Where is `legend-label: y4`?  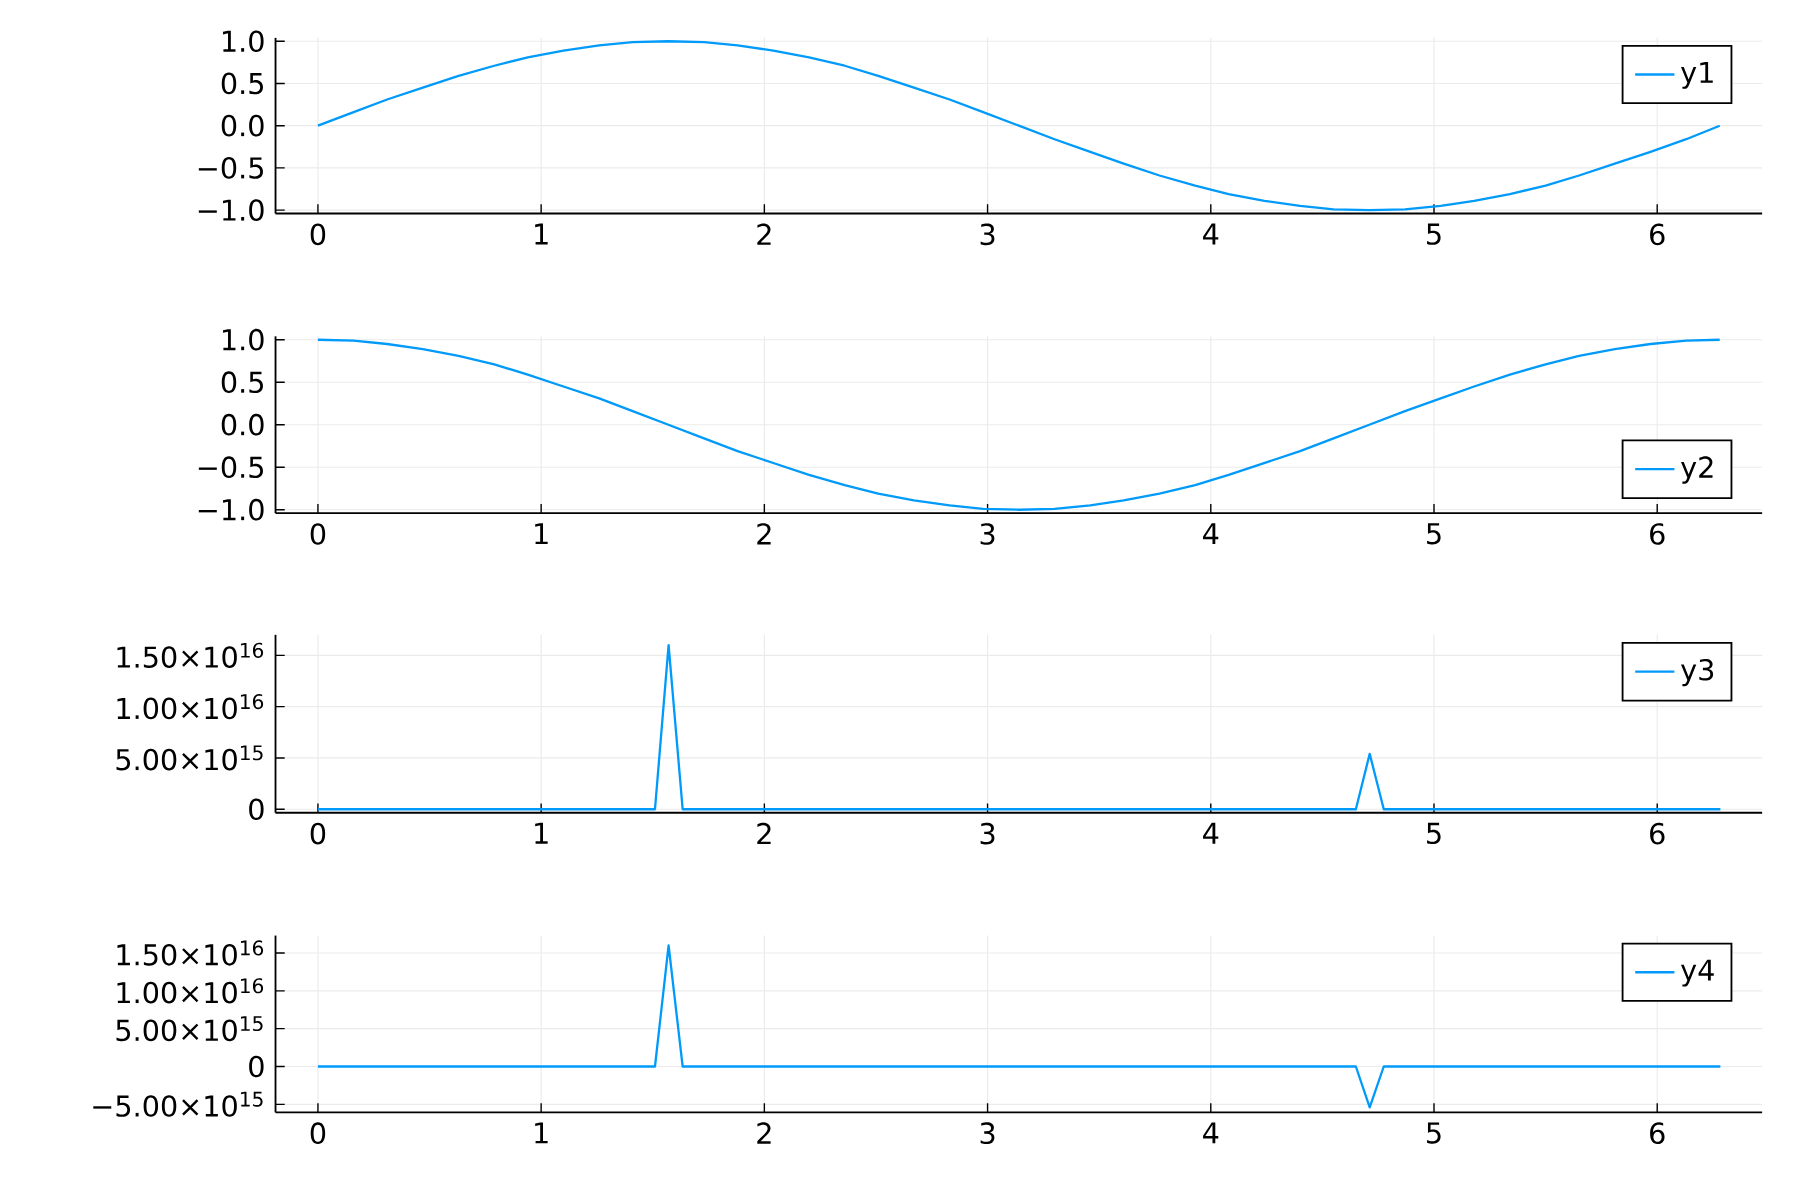 legend-label: y4 is located at coordinates (1697, 973).